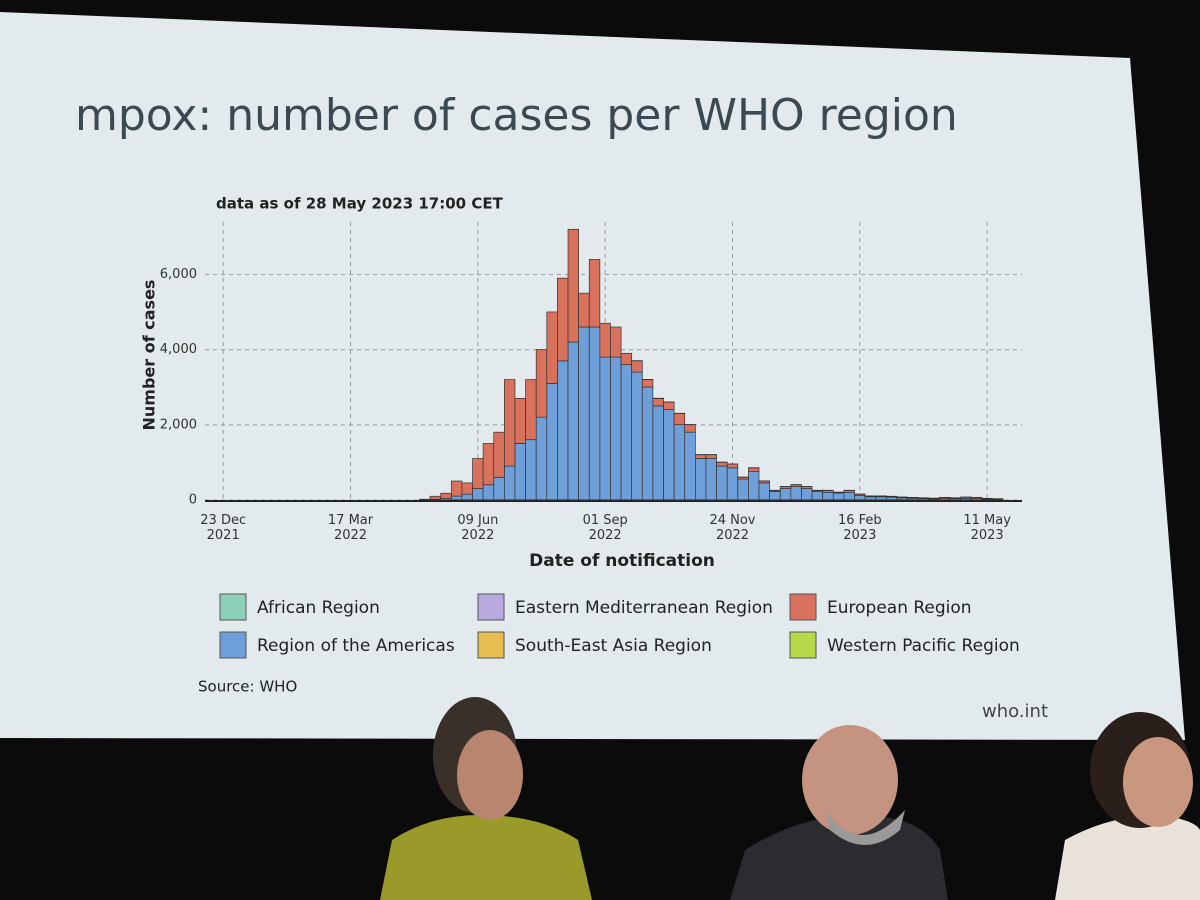 The width and height of the screenshot is (1200, 900). Describe the element at coordinates (318, 608) in the screenshot. I see `legend-label: African Region` at that location.